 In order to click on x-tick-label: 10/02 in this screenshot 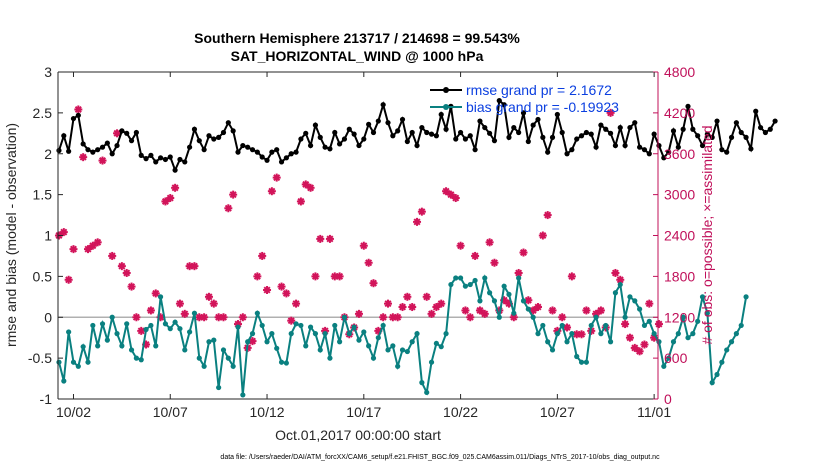, I will do `click(73, 412)`.